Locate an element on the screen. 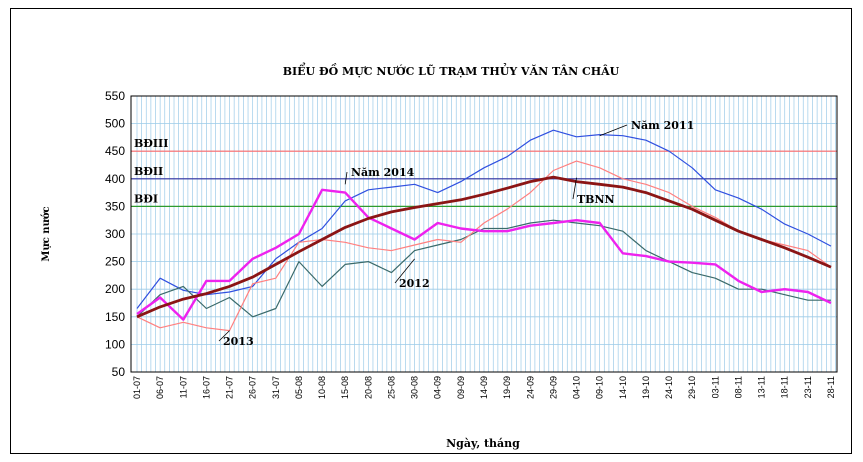 The width and height of the screenshot is (863, 462). threshold-label: BĐIII is located at coordinates (151, 143).